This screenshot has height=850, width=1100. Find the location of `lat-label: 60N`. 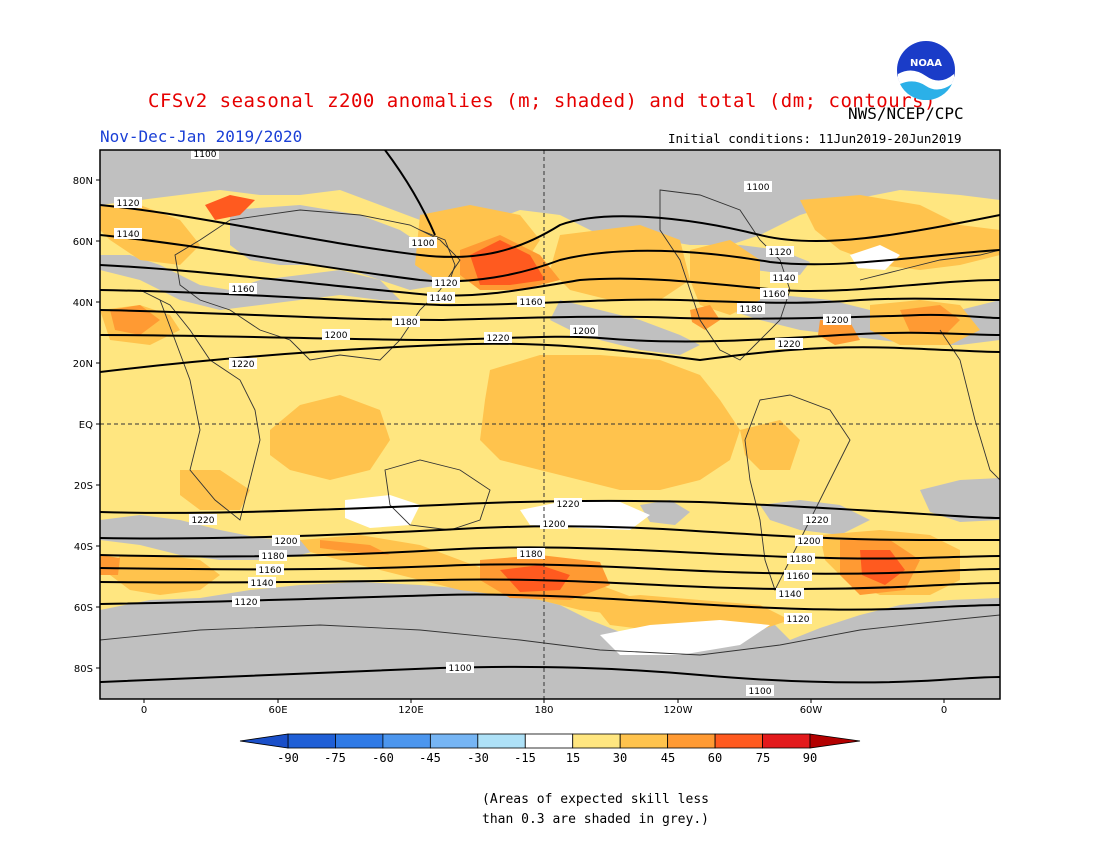

lat-label: 60N is located at coordinates (83, 242).